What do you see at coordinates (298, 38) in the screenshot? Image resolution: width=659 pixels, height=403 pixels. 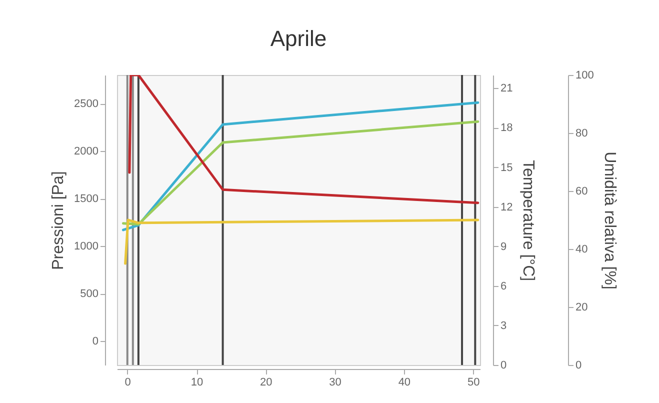 I see `chart-title: Aprile` at bounding box center [298, 38].